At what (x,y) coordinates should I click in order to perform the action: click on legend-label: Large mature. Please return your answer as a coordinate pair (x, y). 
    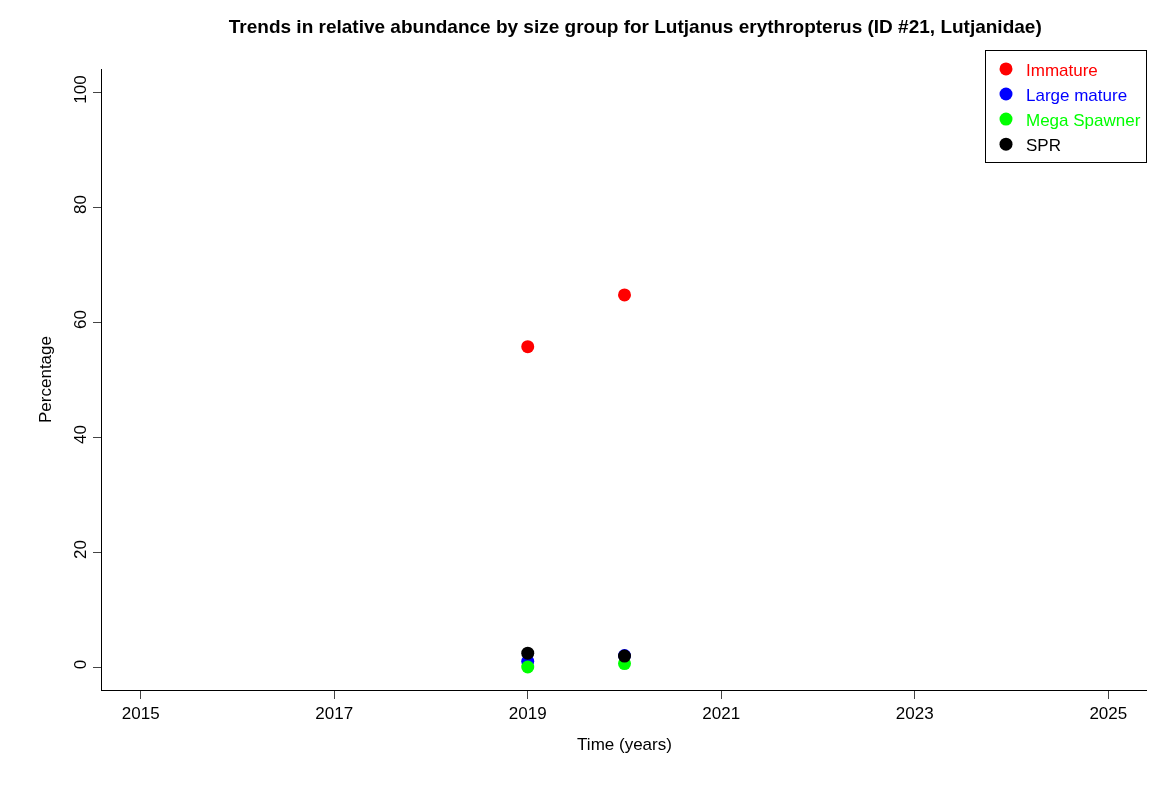
    Looking at the image, I should click on (1077, 95).